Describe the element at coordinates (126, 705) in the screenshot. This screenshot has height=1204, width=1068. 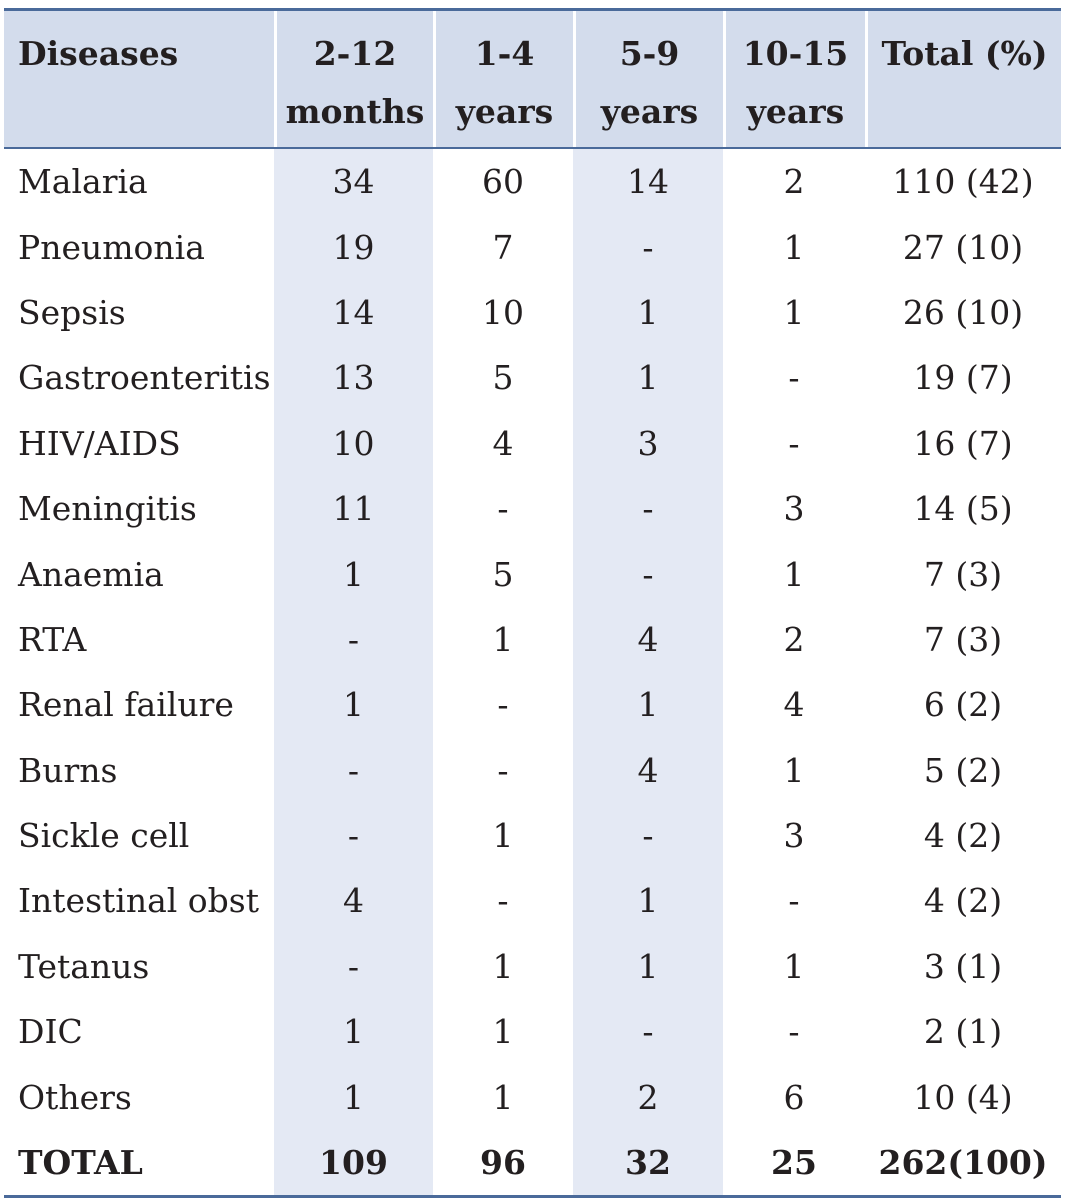
I see `row-label: Renal failure` at that location.